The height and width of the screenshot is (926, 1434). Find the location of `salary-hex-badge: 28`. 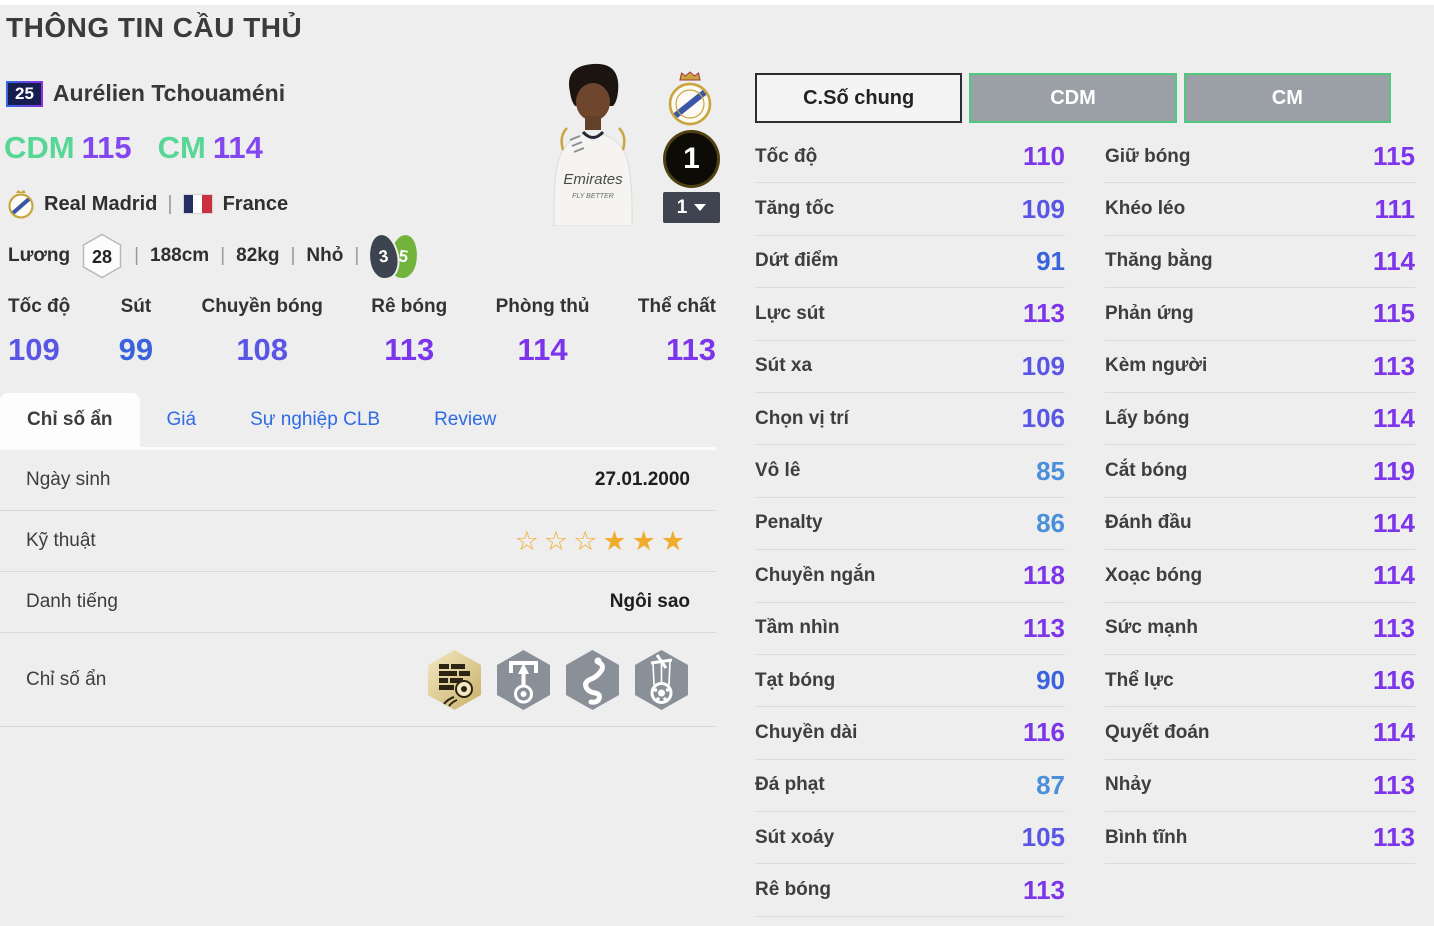

salary-hex-badge: 28 is located at coordinates (102, 256).